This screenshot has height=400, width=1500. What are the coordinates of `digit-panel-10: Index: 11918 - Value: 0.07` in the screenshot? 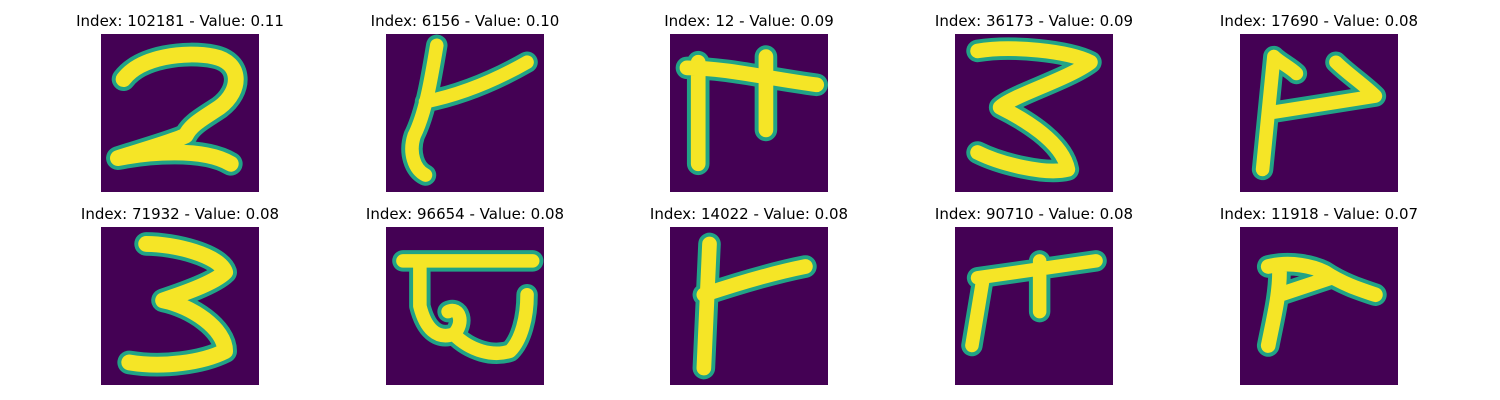 It's located at (1319, 300).